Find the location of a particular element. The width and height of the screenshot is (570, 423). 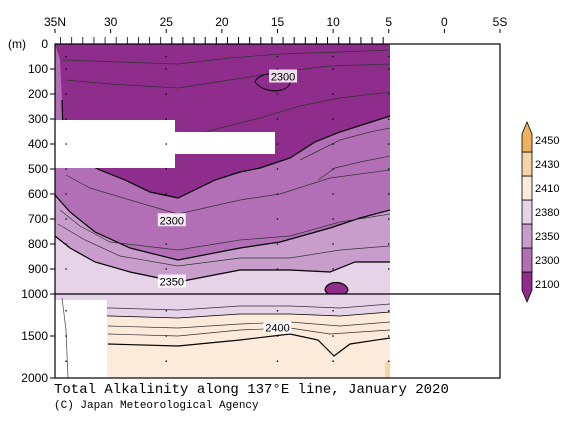

x-tick-label: 5 is located at coordinates (388, 22).